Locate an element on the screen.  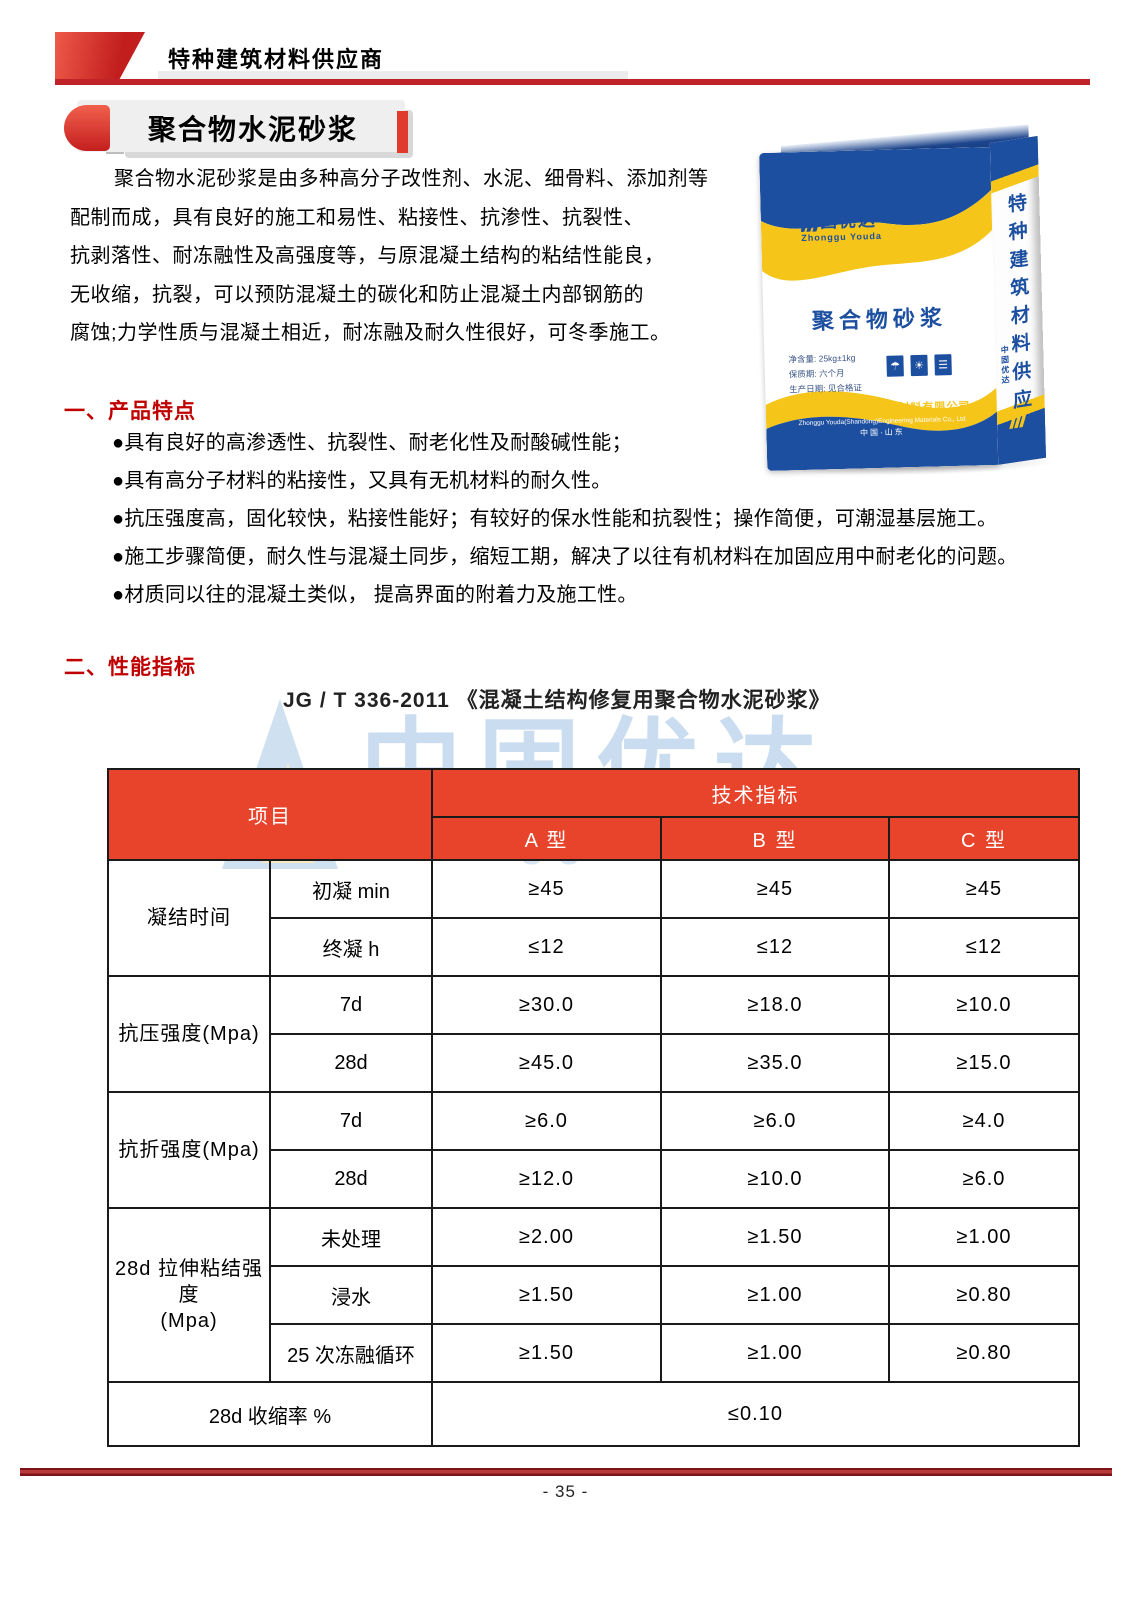
table-header-type-b: B 型 is located at coordinates (775, 838).